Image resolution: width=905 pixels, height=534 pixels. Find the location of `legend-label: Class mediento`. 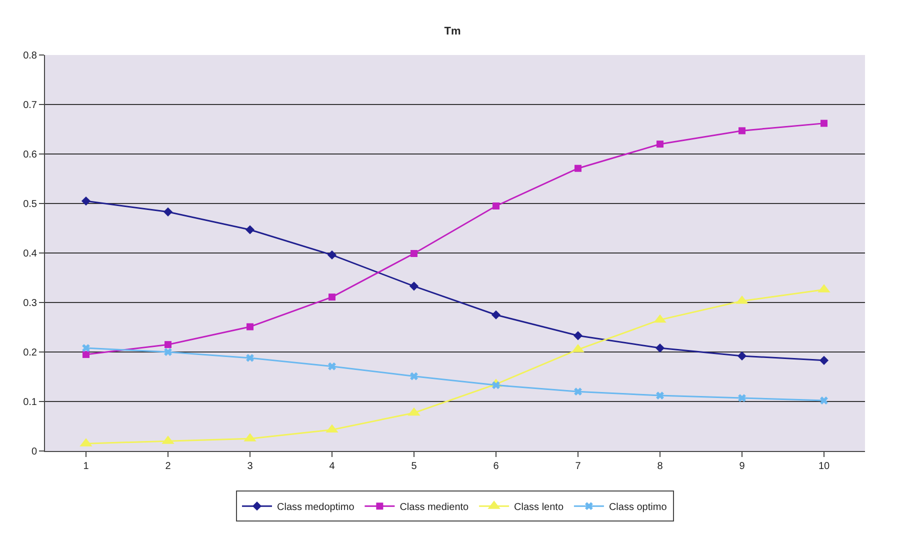

legend-label: Class mediento is located at coordinates (435, 507).